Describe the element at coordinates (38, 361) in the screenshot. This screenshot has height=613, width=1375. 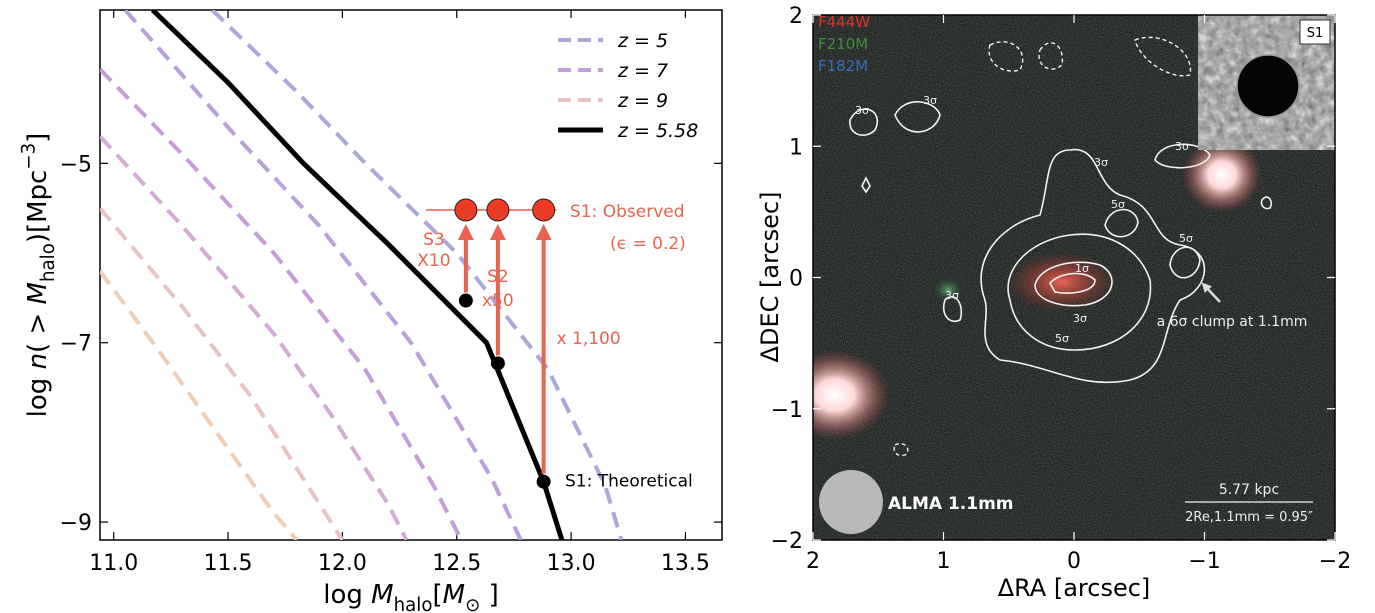
I see `label-part: n` at that location.